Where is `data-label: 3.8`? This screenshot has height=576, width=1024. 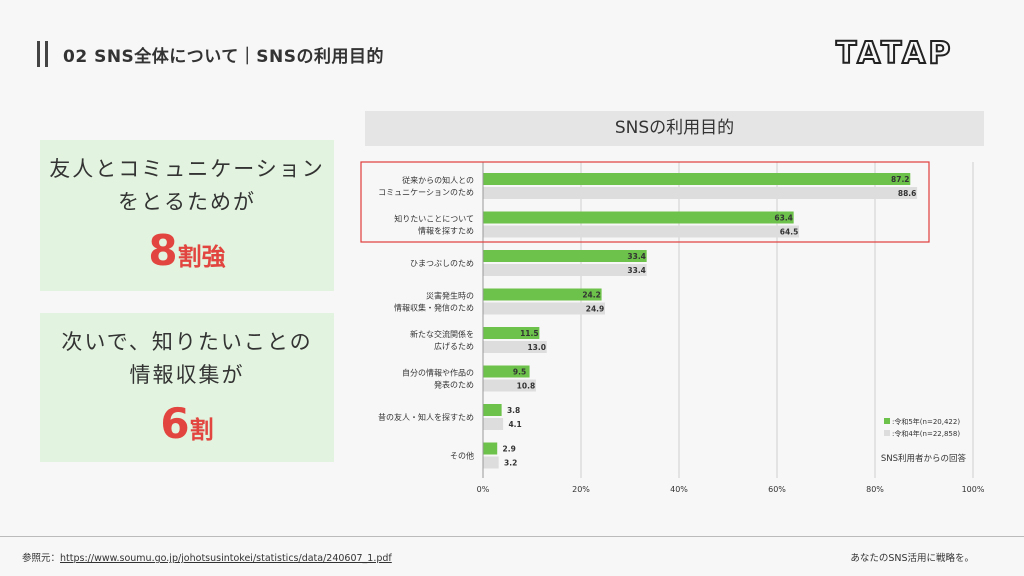 data-label: 3.8 is located at coordinates (513, 410).